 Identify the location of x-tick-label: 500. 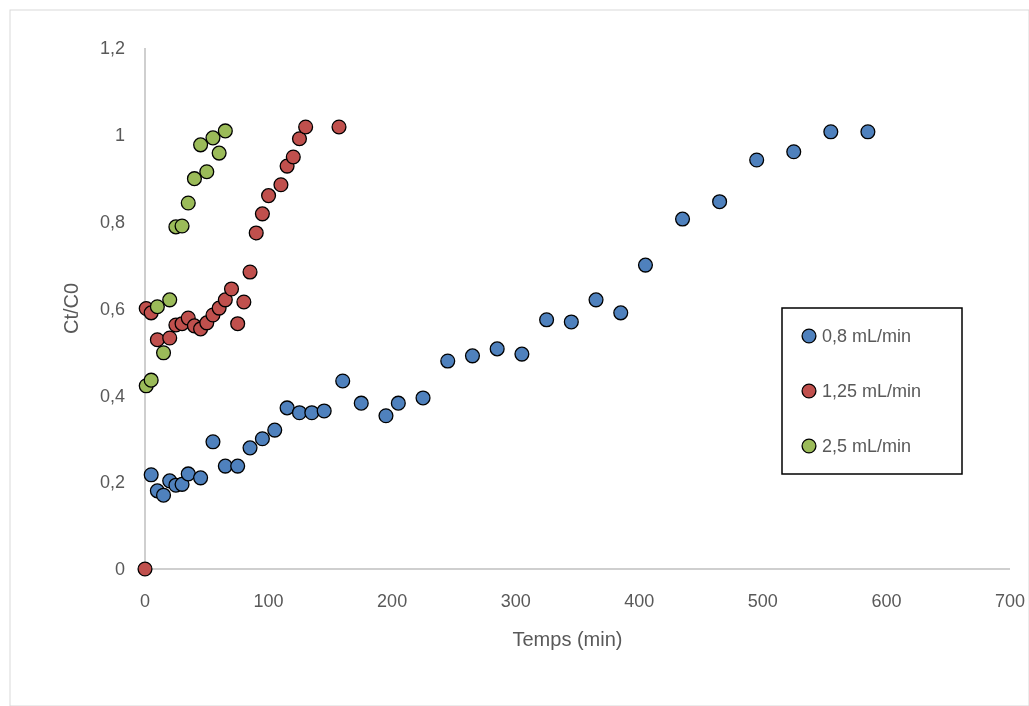
(762, 601).